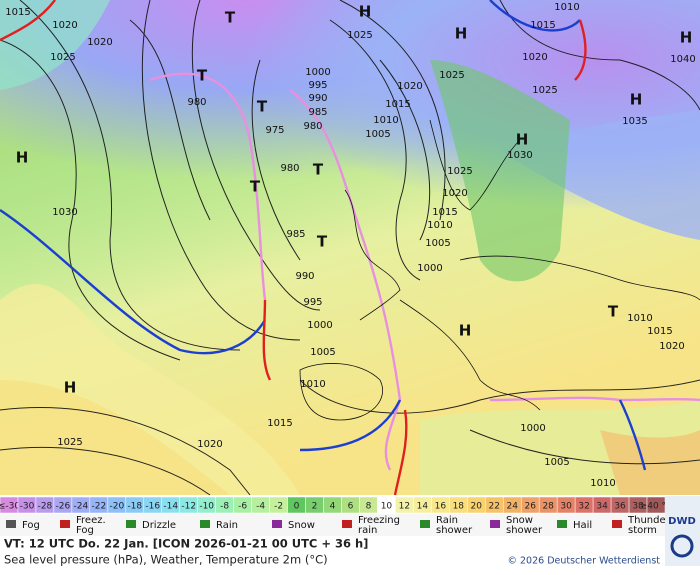  I want to click on weather-label: Freez., so click(91, 520).